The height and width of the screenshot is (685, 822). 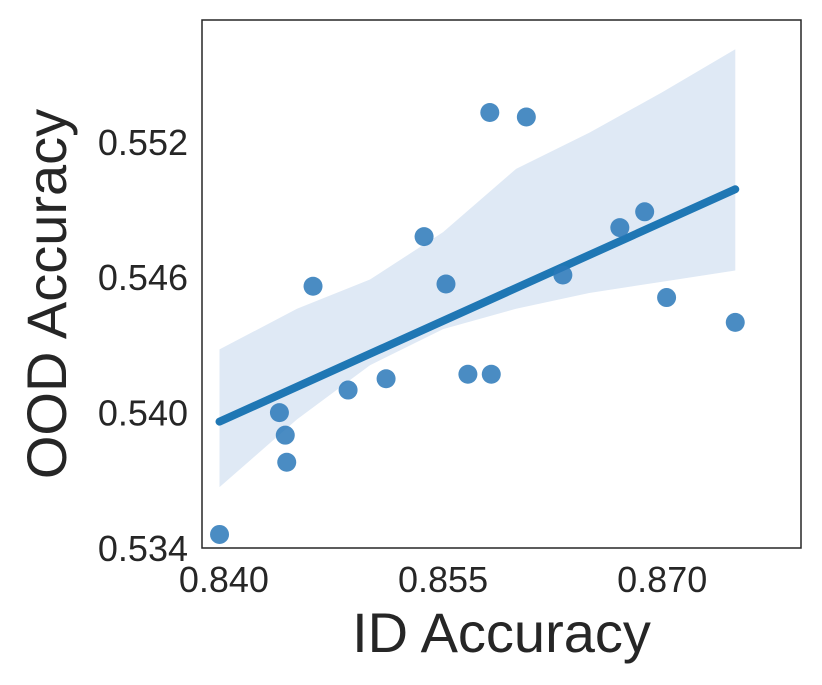 I want to click on y-tick-label: 0.546, so click(x=143, y=277).